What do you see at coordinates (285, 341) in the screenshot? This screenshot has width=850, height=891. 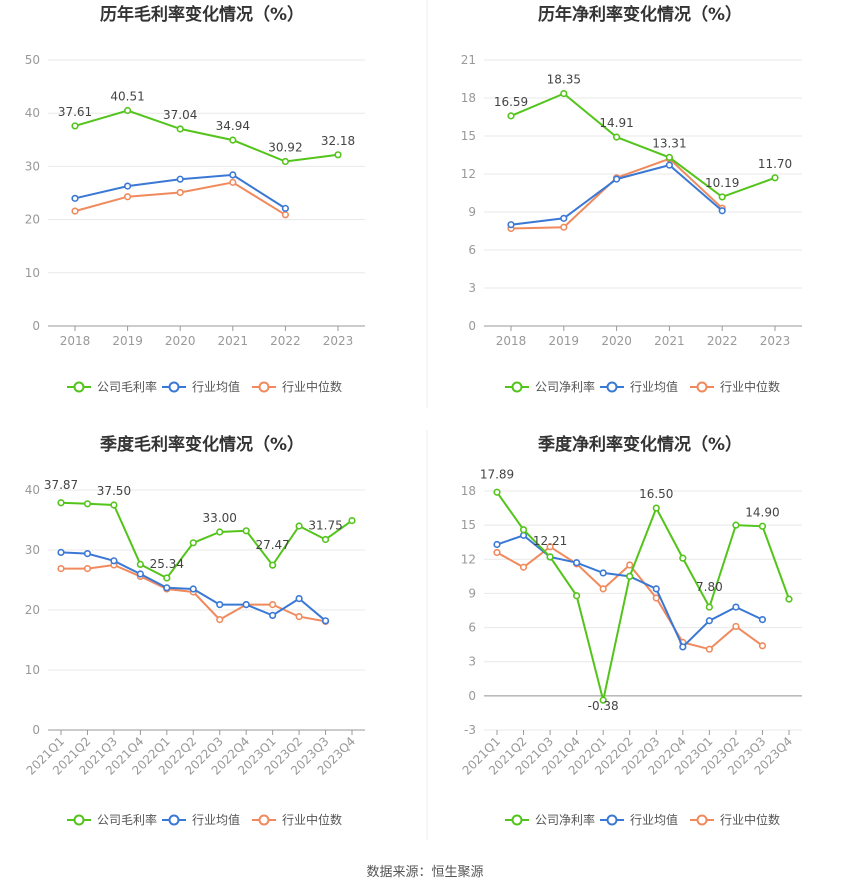 I see `x-tick-label: 2022` at bounding box center [285, 341].